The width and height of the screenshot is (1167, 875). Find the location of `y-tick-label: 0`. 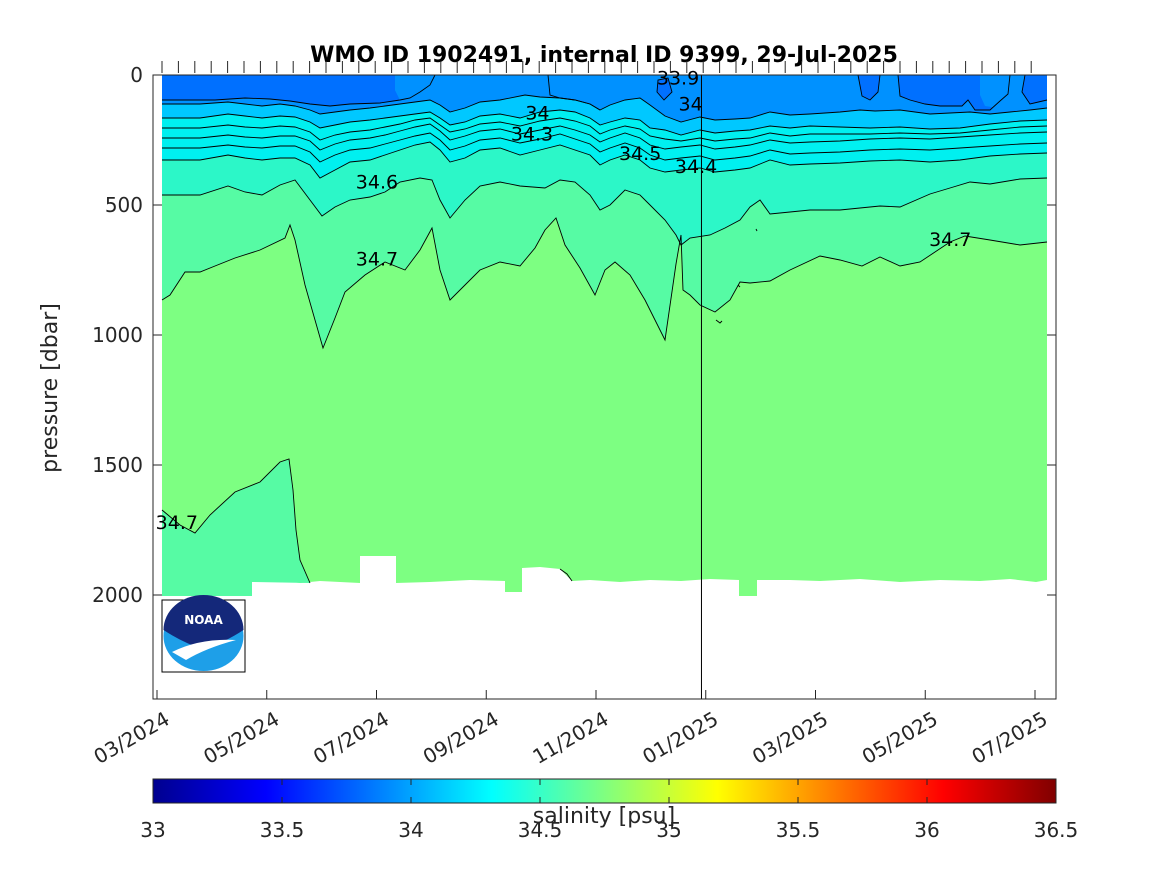

y-tick-label: 0 is located at coordinates (136, 75).